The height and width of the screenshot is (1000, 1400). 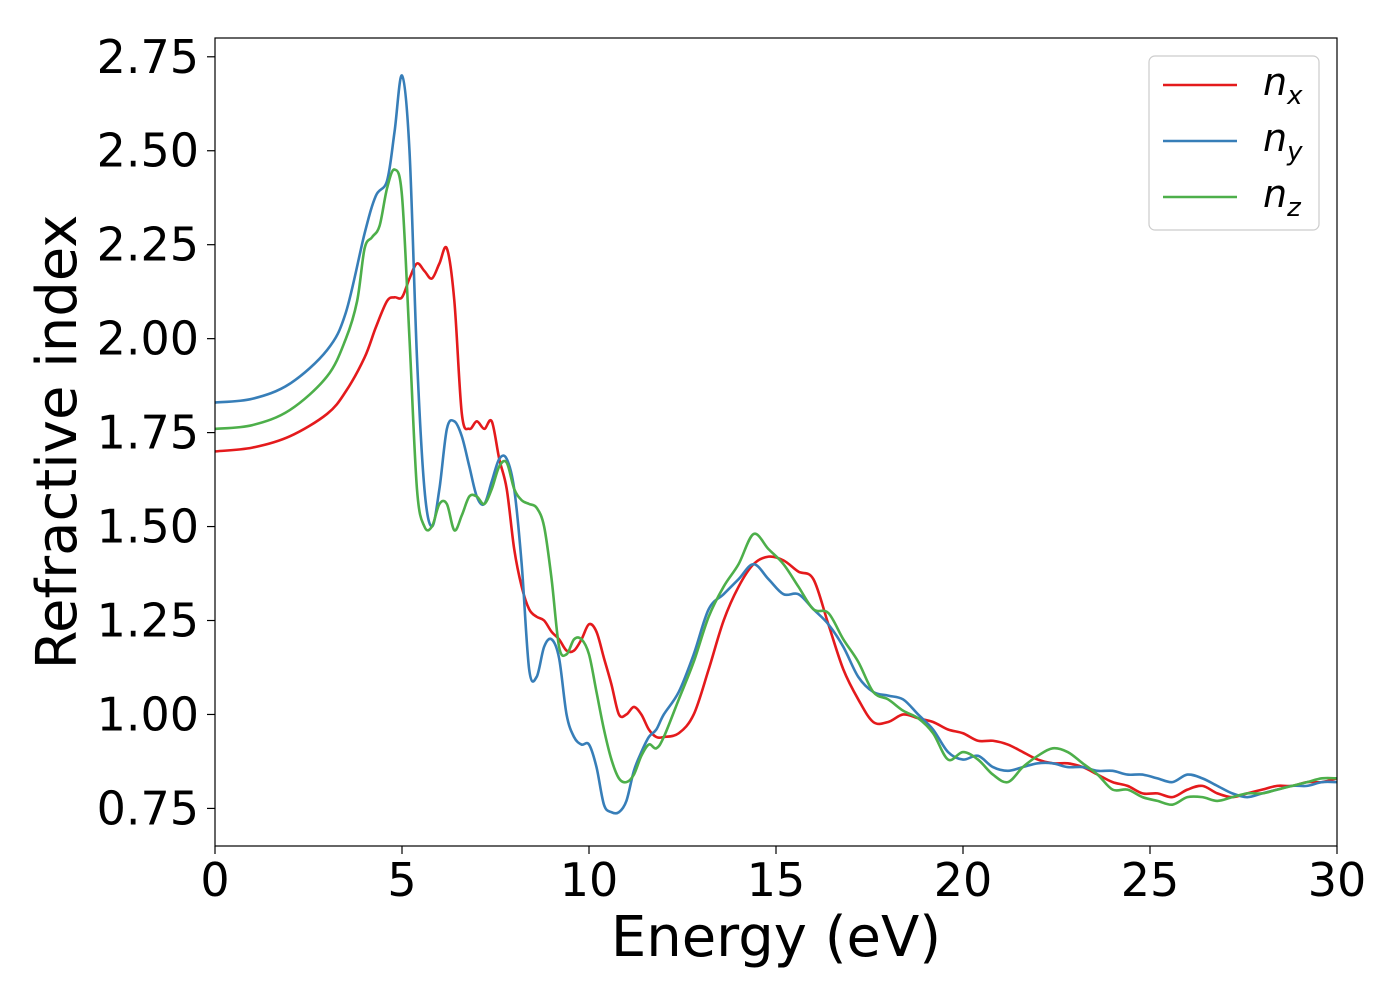 I want to click on y-axis-ticks: 0.75 1.00 1.25 1.50 1.75 2.00 2.25 2.50 2.75, so click(x=156, y=432).